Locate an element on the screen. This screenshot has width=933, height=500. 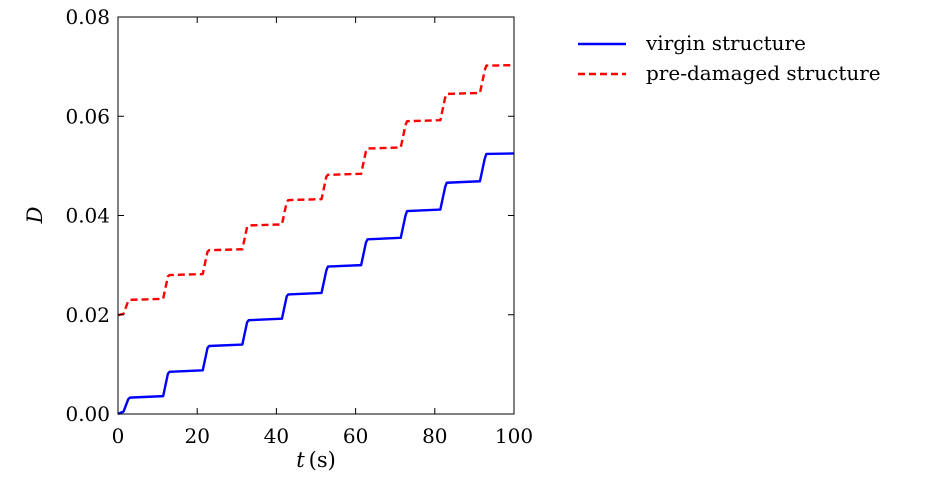
y-tick-label: 0.02 is located at coordinates (87, 315).